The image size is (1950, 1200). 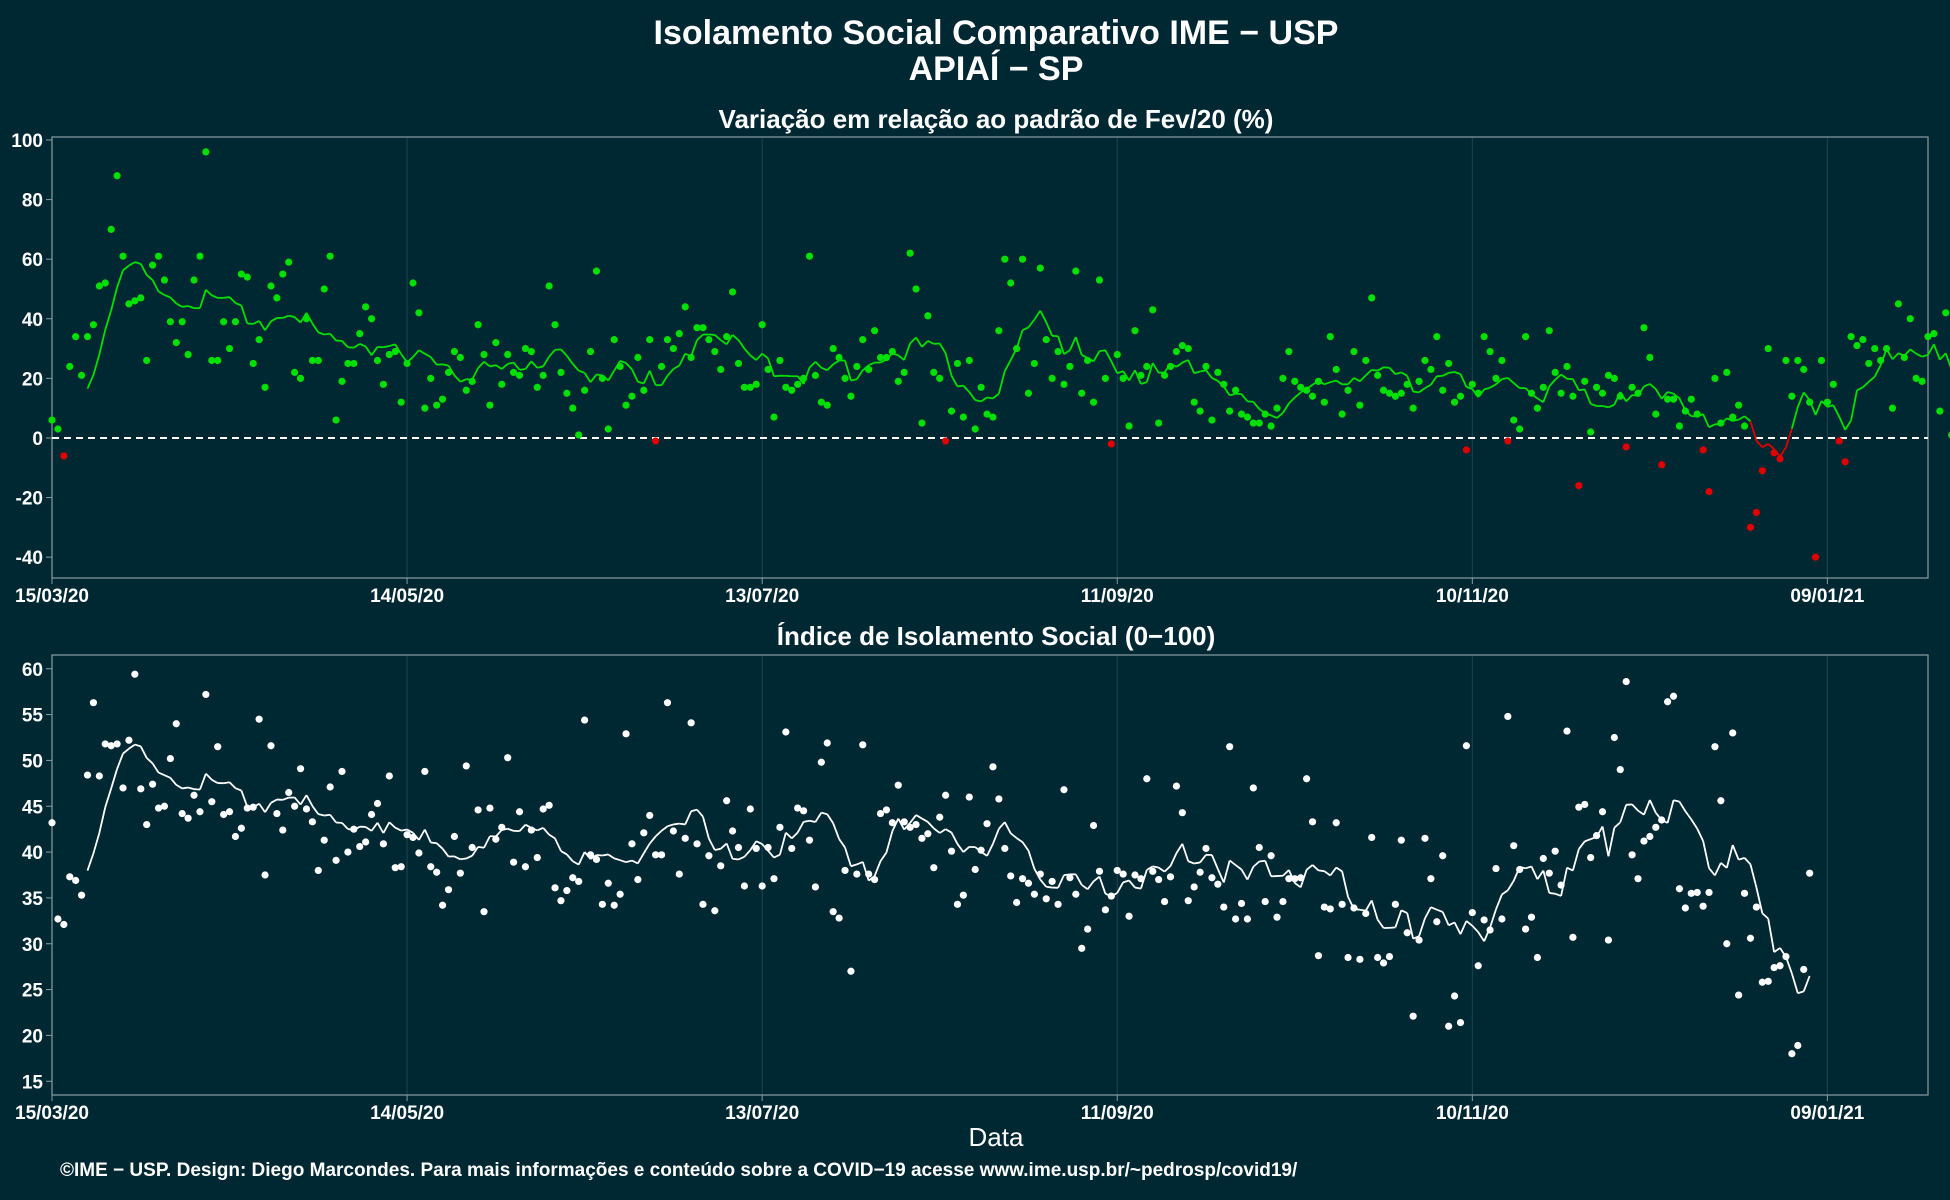 I want to click on chart-title: Isolamento Social Comparativo IME − USP, so click(x=996, y=33).